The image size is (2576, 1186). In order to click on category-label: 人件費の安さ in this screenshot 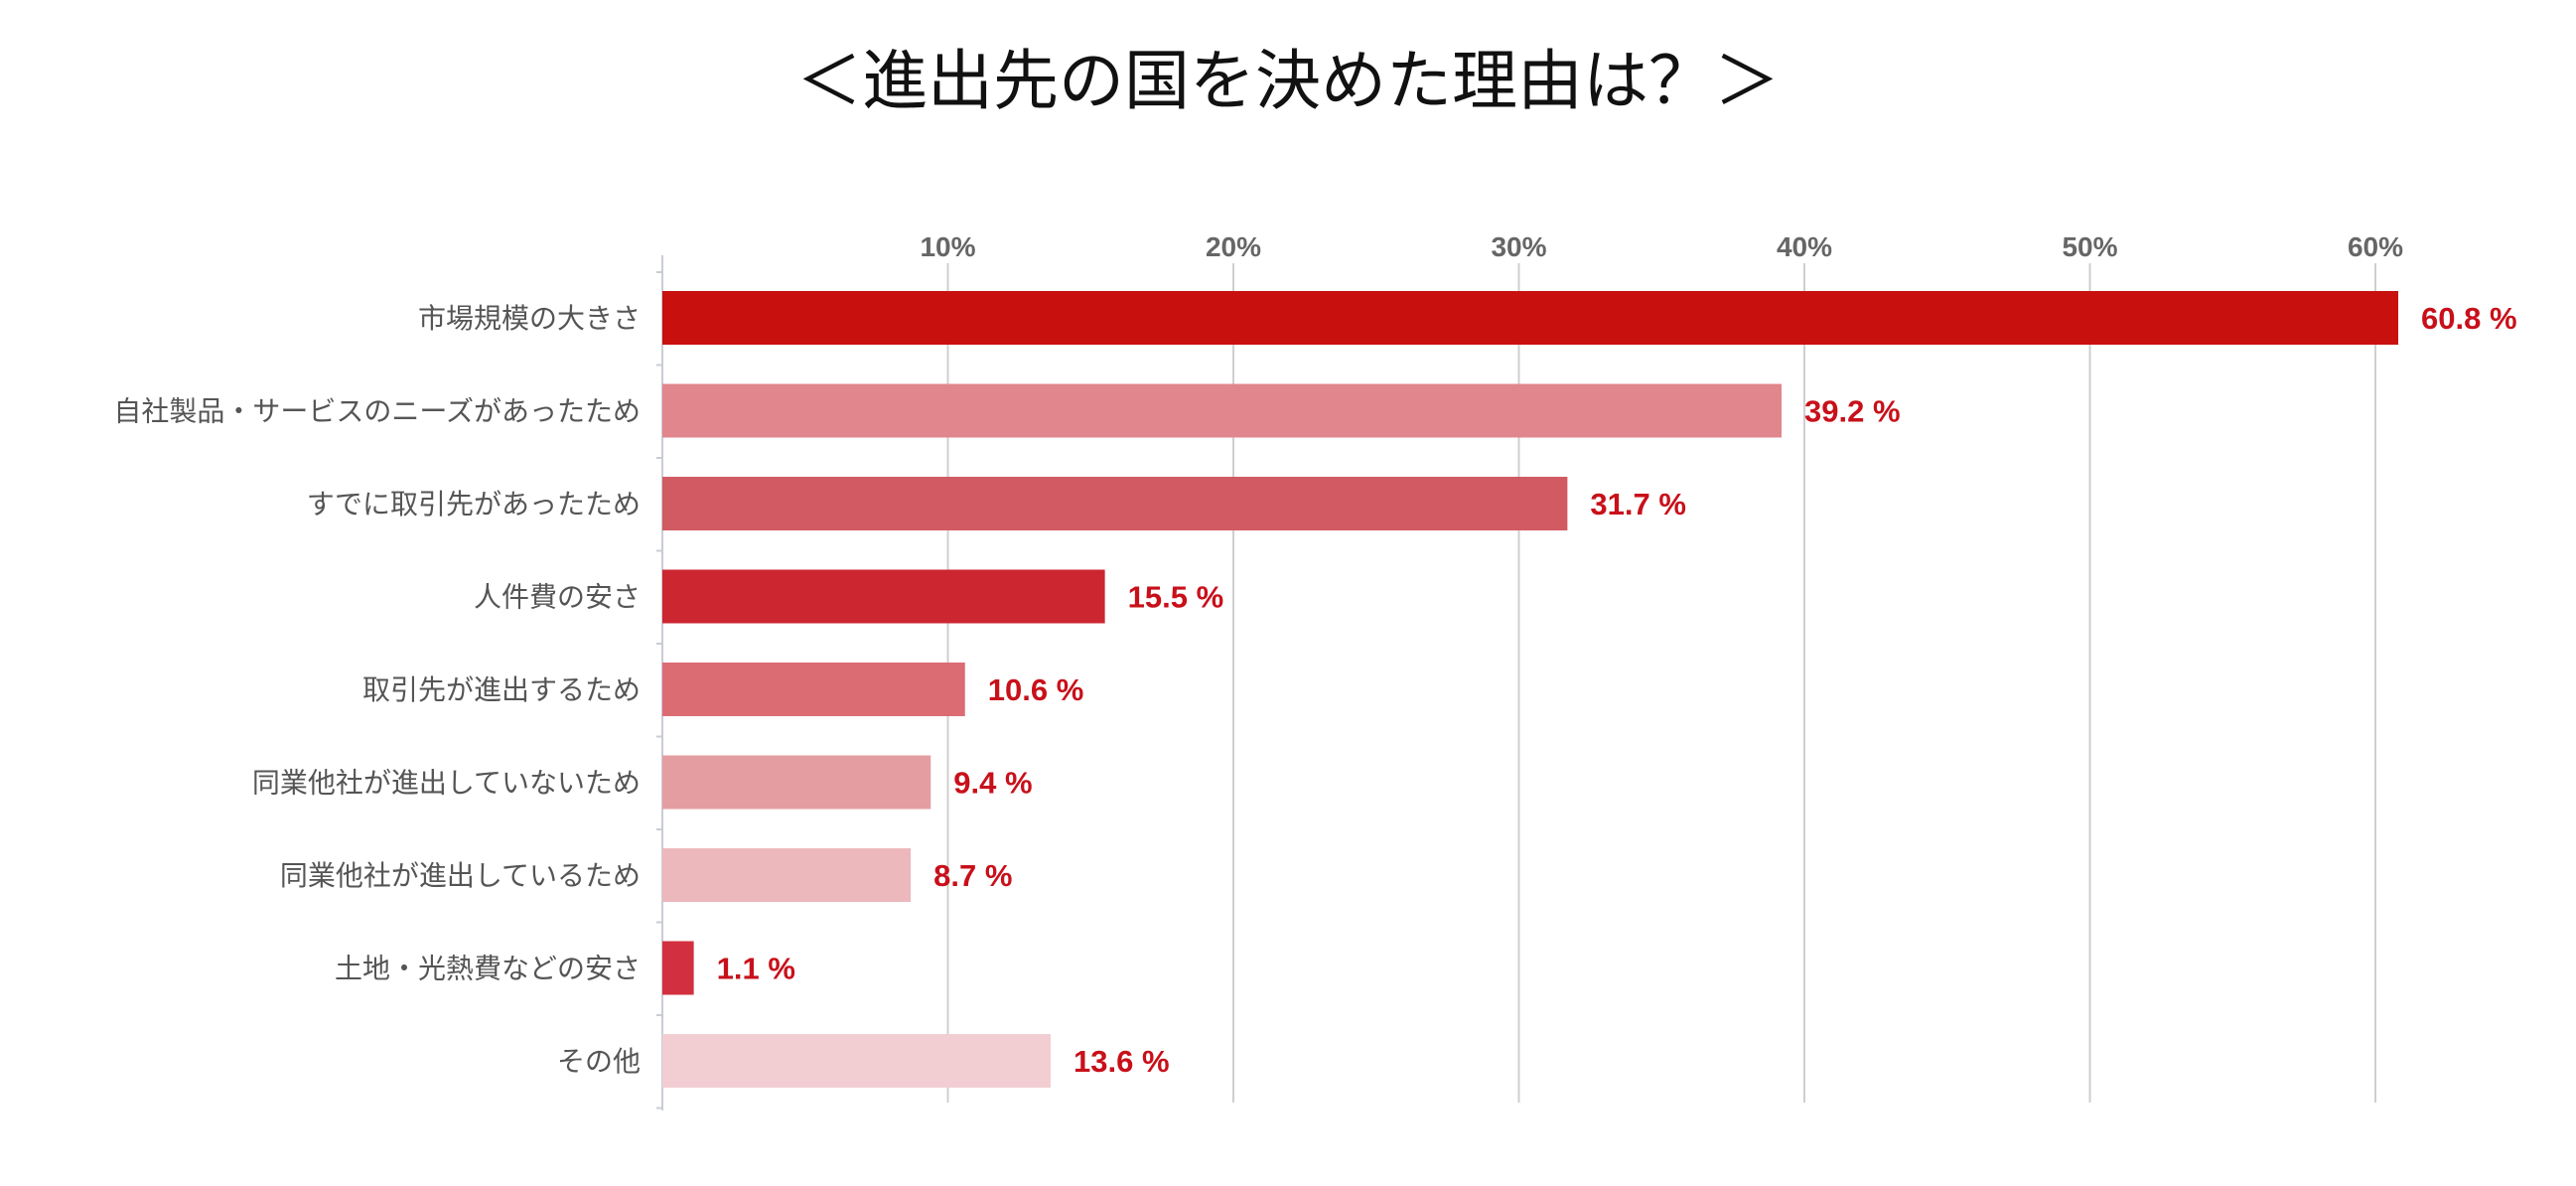, I will do `click(558, 598)`.